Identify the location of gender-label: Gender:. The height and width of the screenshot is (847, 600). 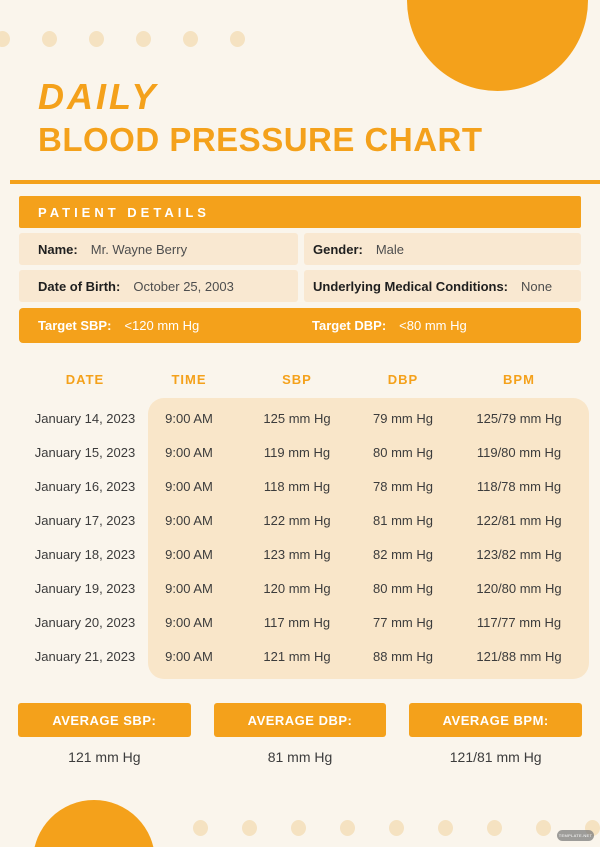
(338, 249).